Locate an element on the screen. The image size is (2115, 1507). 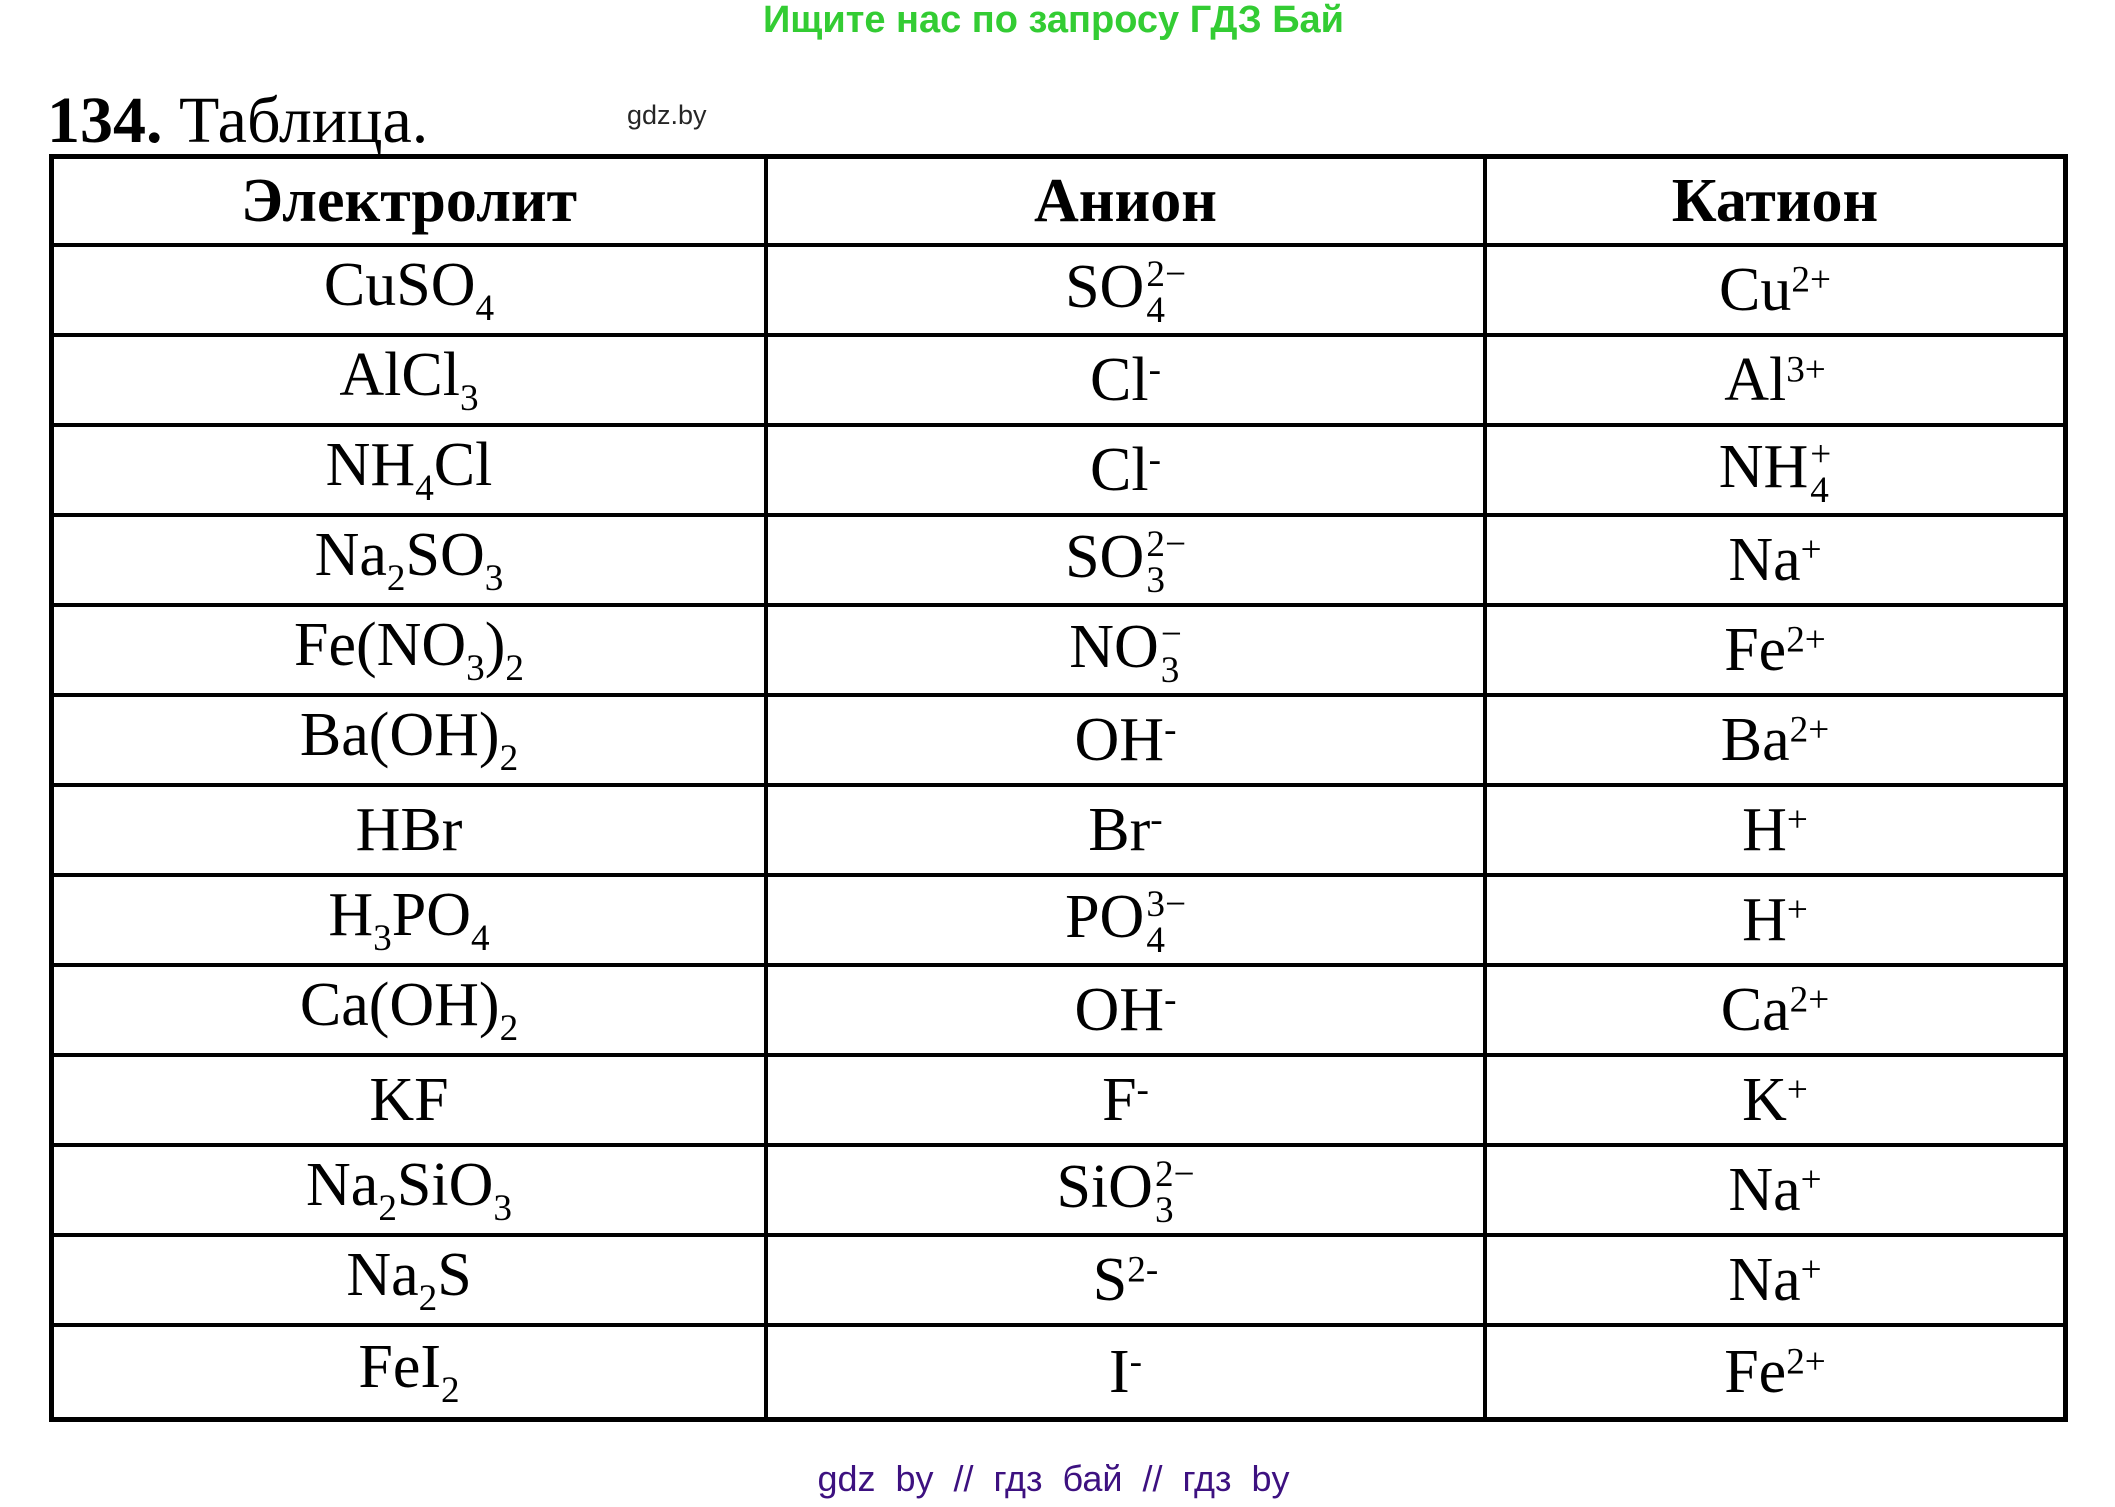
electrolyte-cell: AlCl3 is located at coordinates (411, 382).